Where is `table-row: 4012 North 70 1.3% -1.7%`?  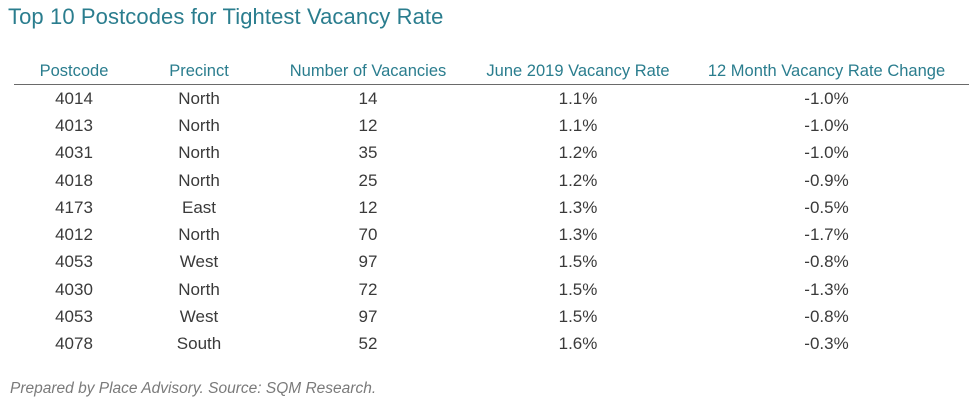
table-row: 4012 North 70 1.3% -1.7% is located at coordinates (491, 234).